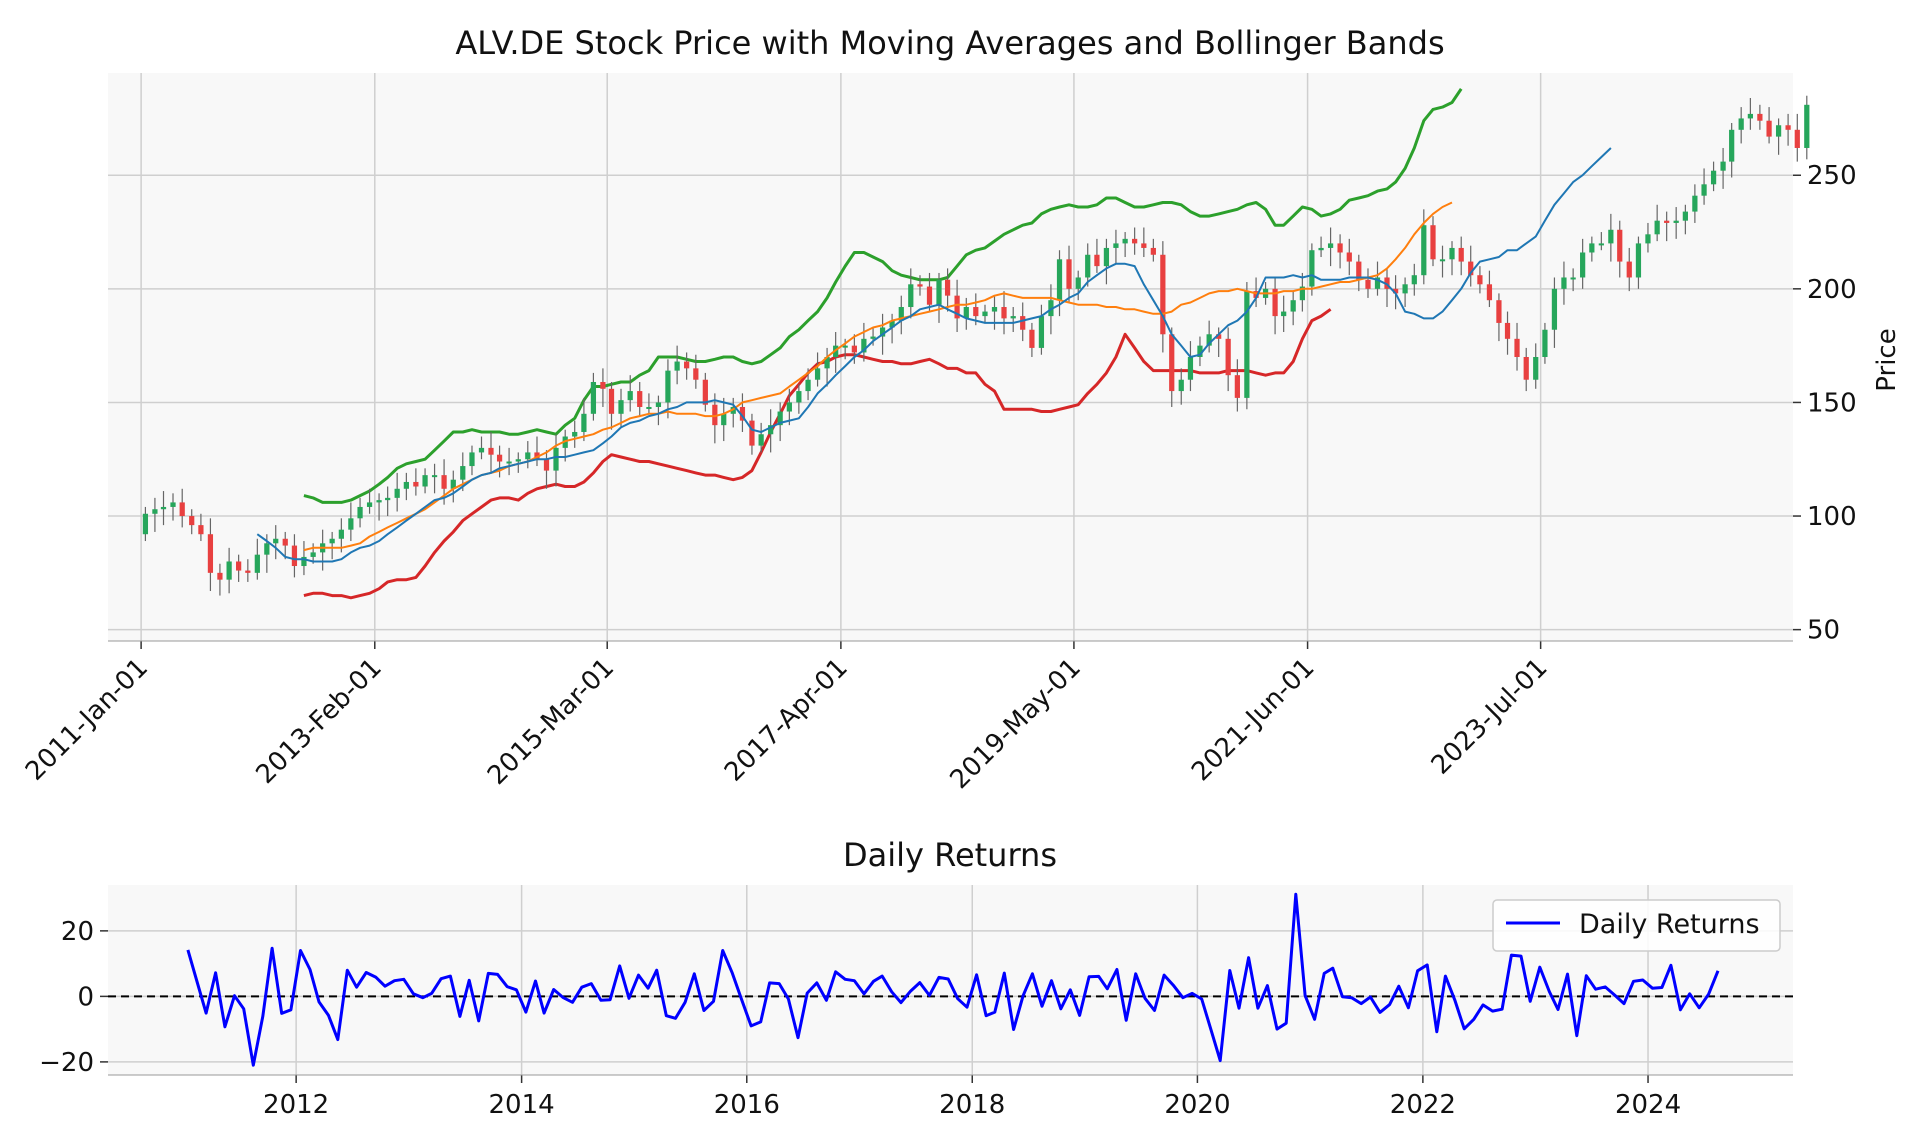 This screenshot has height=1147, width=1923. Describe the element at coordinates (786, 720) in the screenshot. I see `price-x-tick-label: 2017-Apr-01` at that location.